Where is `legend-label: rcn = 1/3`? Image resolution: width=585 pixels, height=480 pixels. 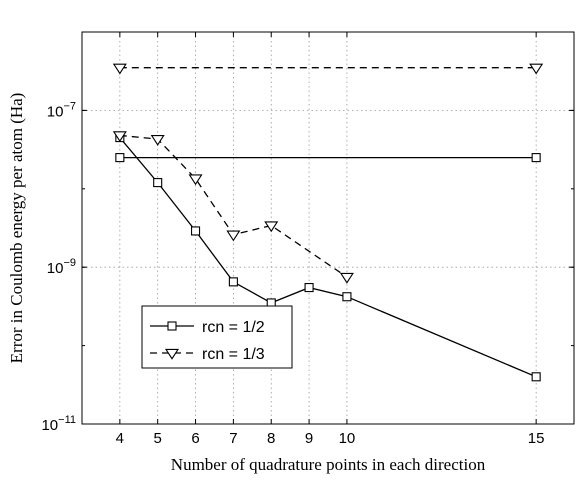
legend-label: rcn = 1/3 is located at coordinates (233, 354).